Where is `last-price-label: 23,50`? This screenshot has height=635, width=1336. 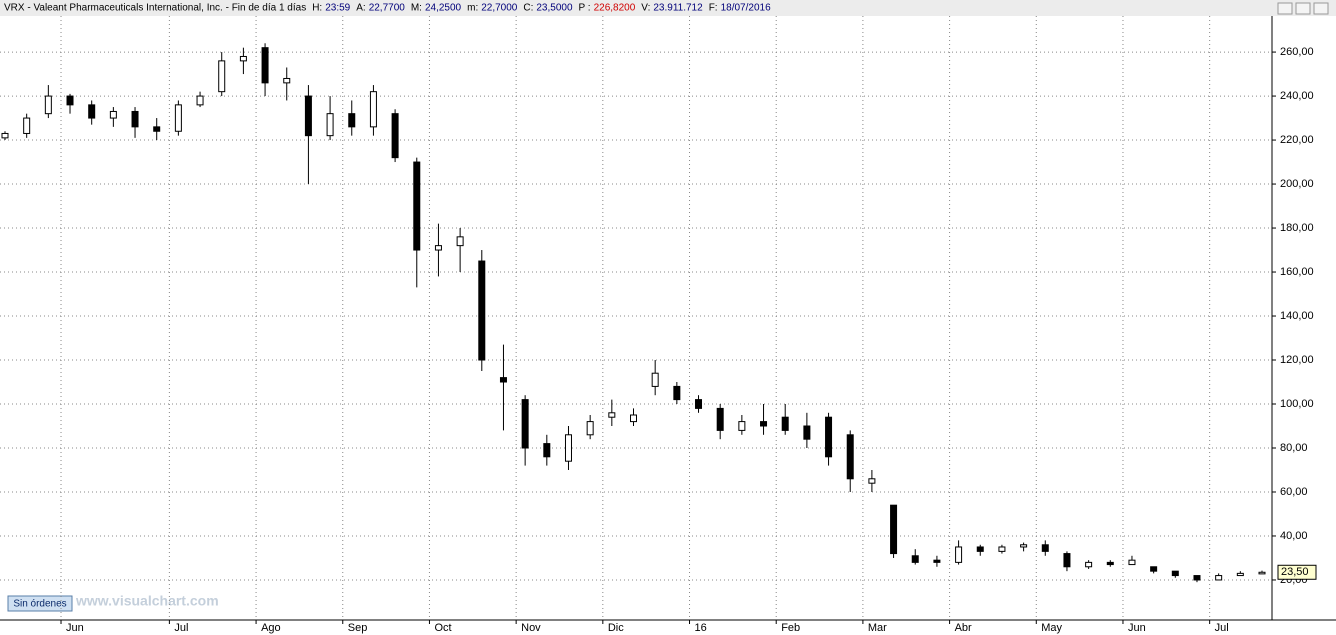
last-price-label: 23,50 is located at coordinates (1295, 572).